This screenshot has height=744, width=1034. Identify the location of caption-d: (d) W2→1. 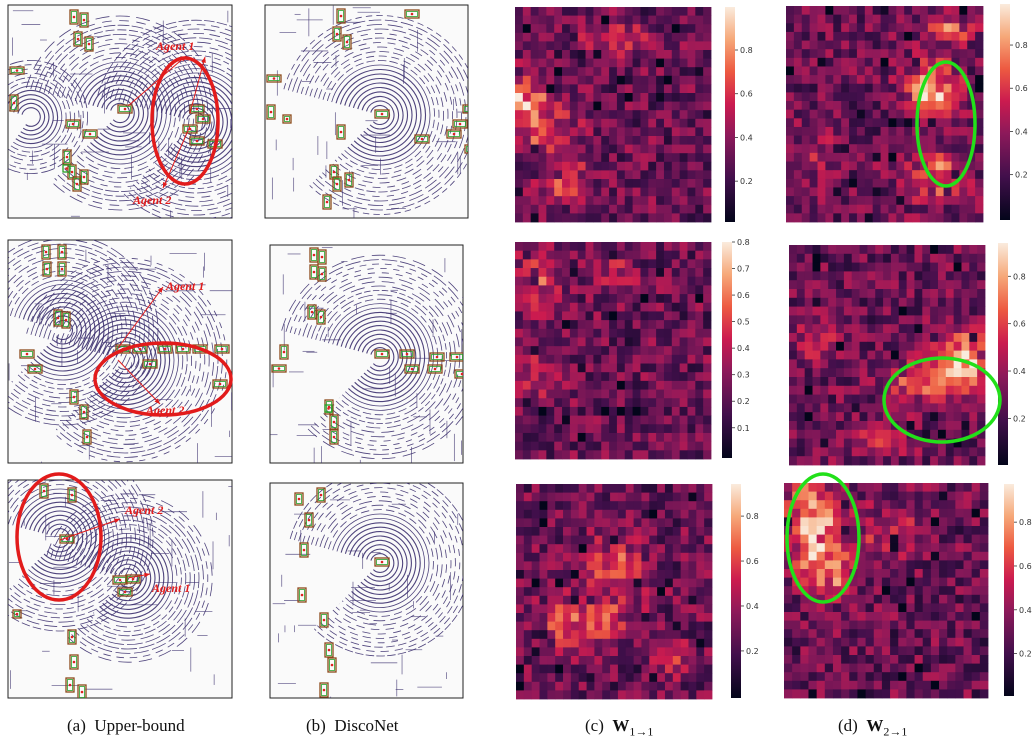
(873, 727).